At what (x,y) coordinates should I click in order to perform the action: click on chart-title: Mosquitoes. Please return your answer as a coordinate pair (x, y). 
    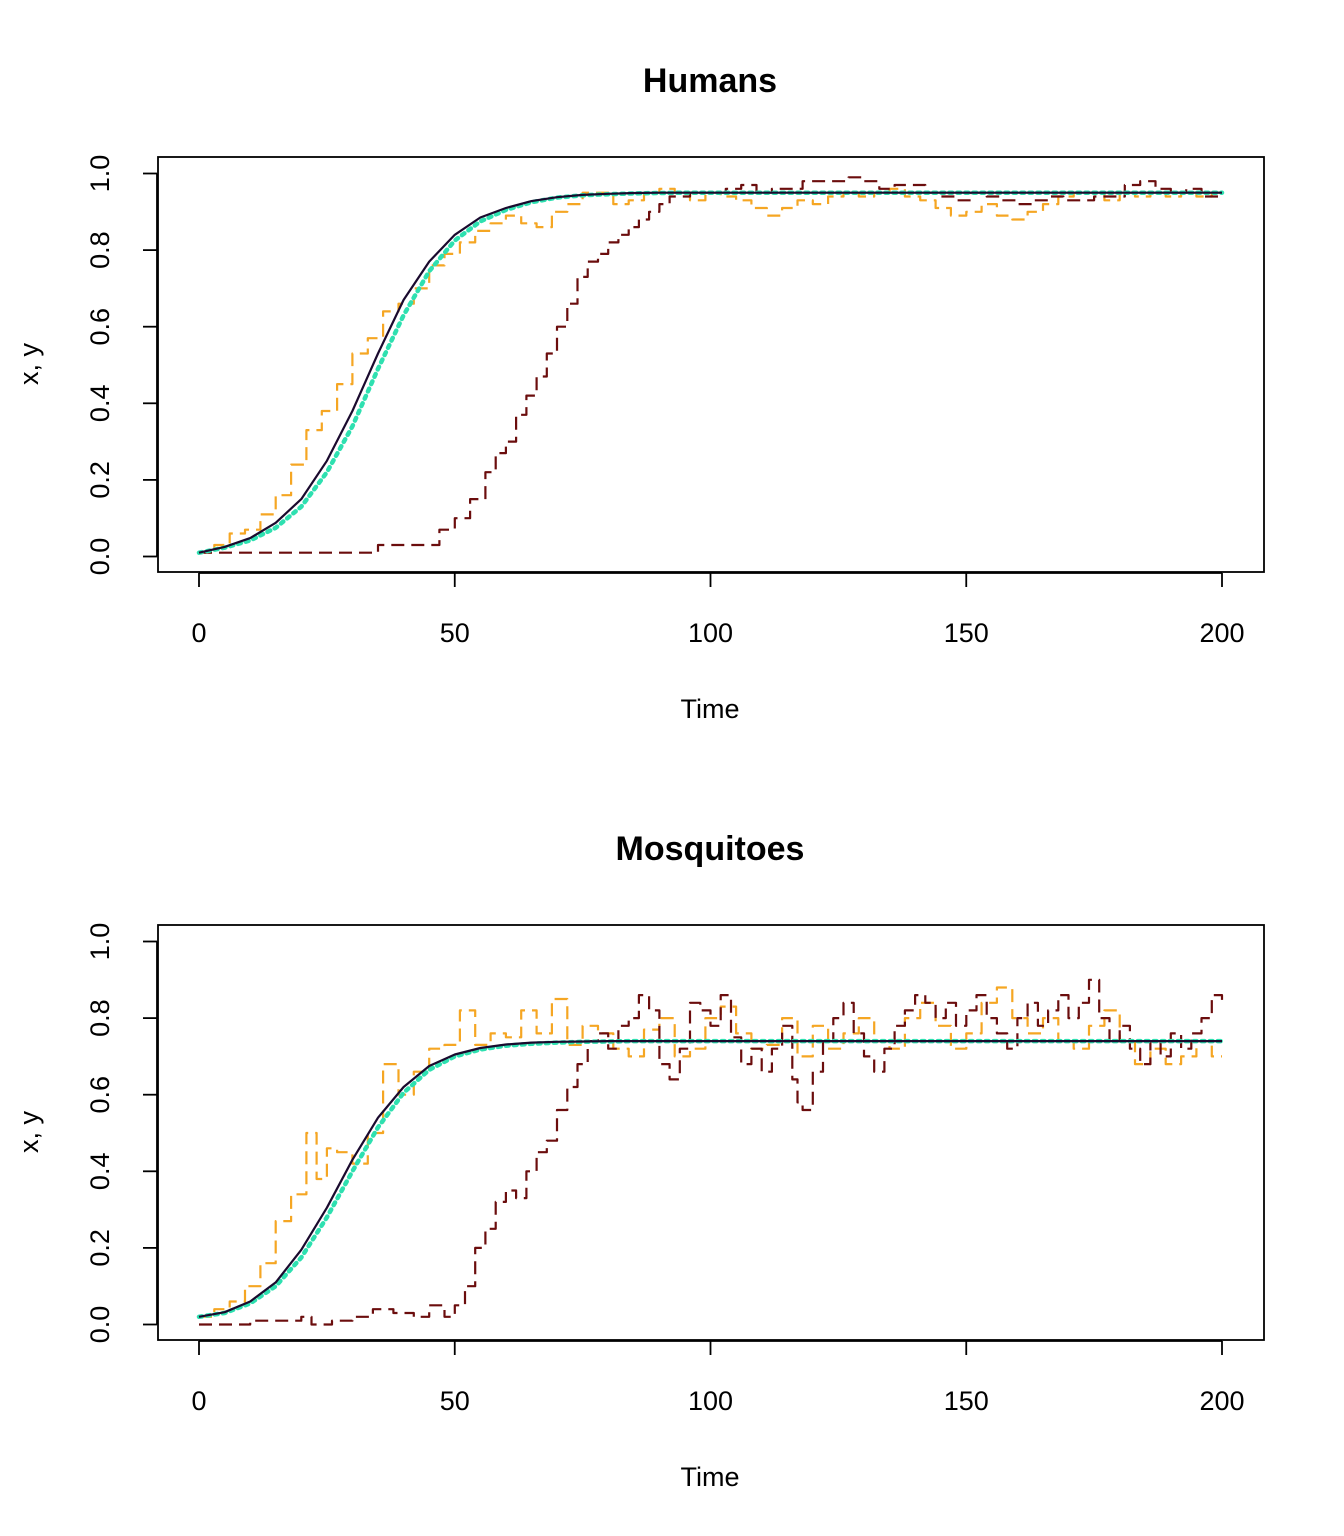
    Looking at the image, I should click on (710, 849).